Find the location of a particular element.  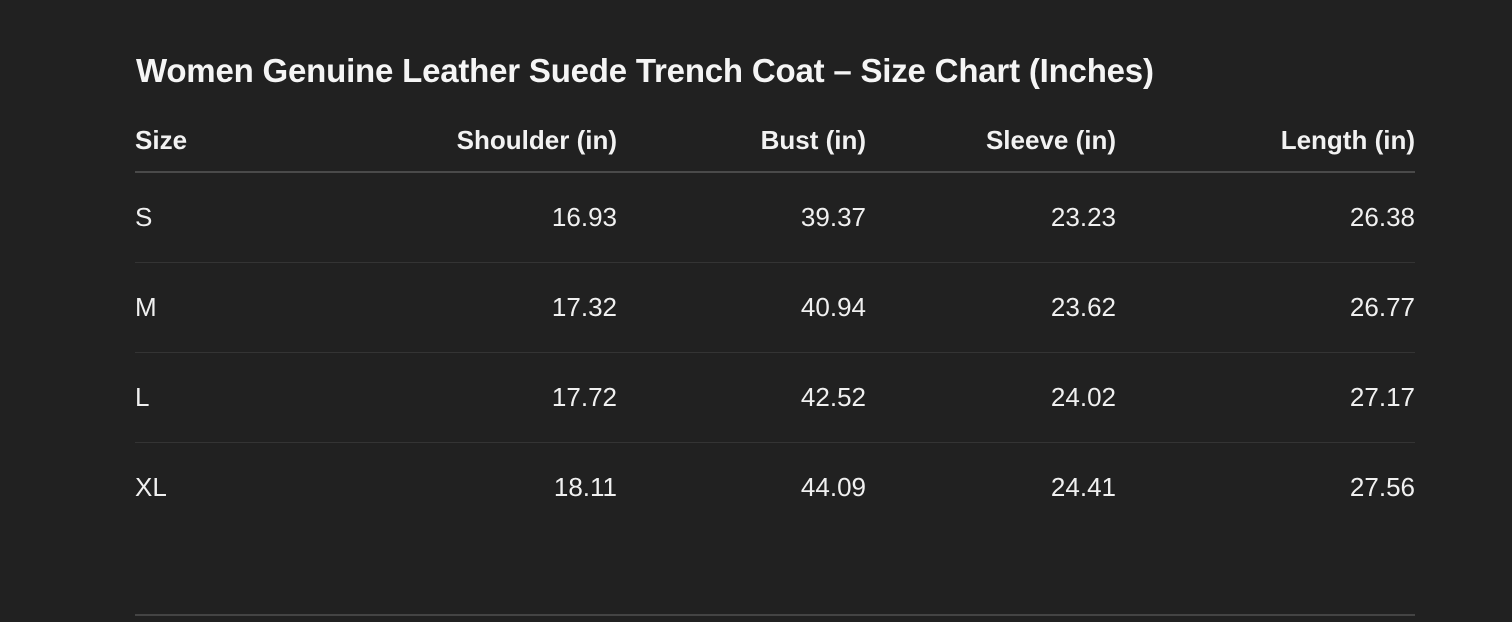

cell-shoulder: 18.11 is located at coordinates (585, 487).